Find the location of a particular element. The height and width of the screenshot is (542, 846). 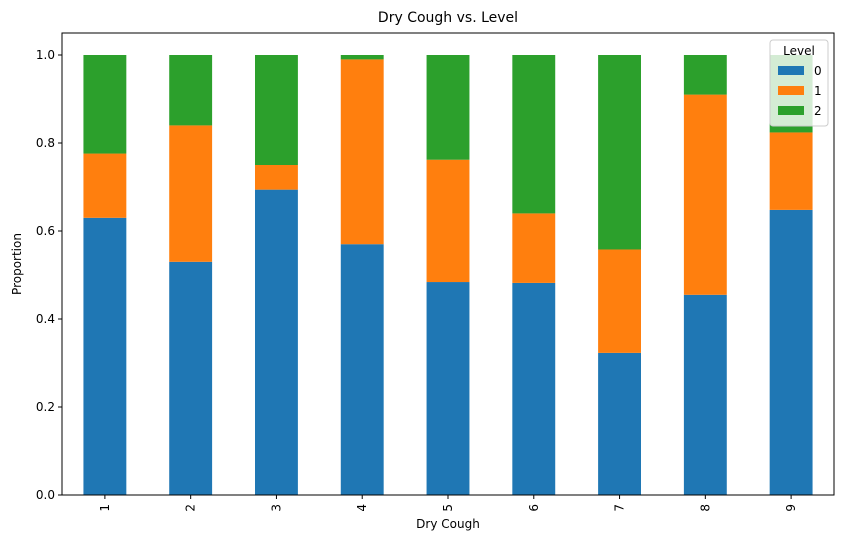

bar-cat1-level2 is located at coordinates (105, 104).